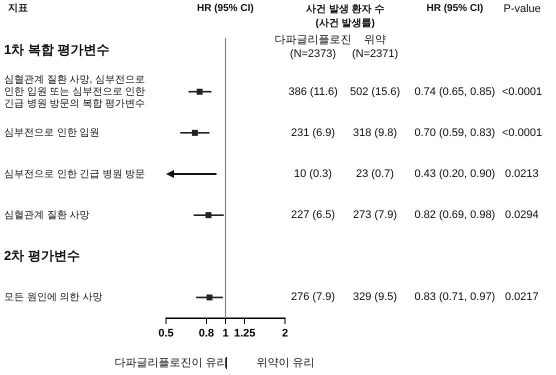  What do you see at coordinates (375, 133) in the screenshot?
I see `text: 318 (9.8)` at bounding box center [375, 133].